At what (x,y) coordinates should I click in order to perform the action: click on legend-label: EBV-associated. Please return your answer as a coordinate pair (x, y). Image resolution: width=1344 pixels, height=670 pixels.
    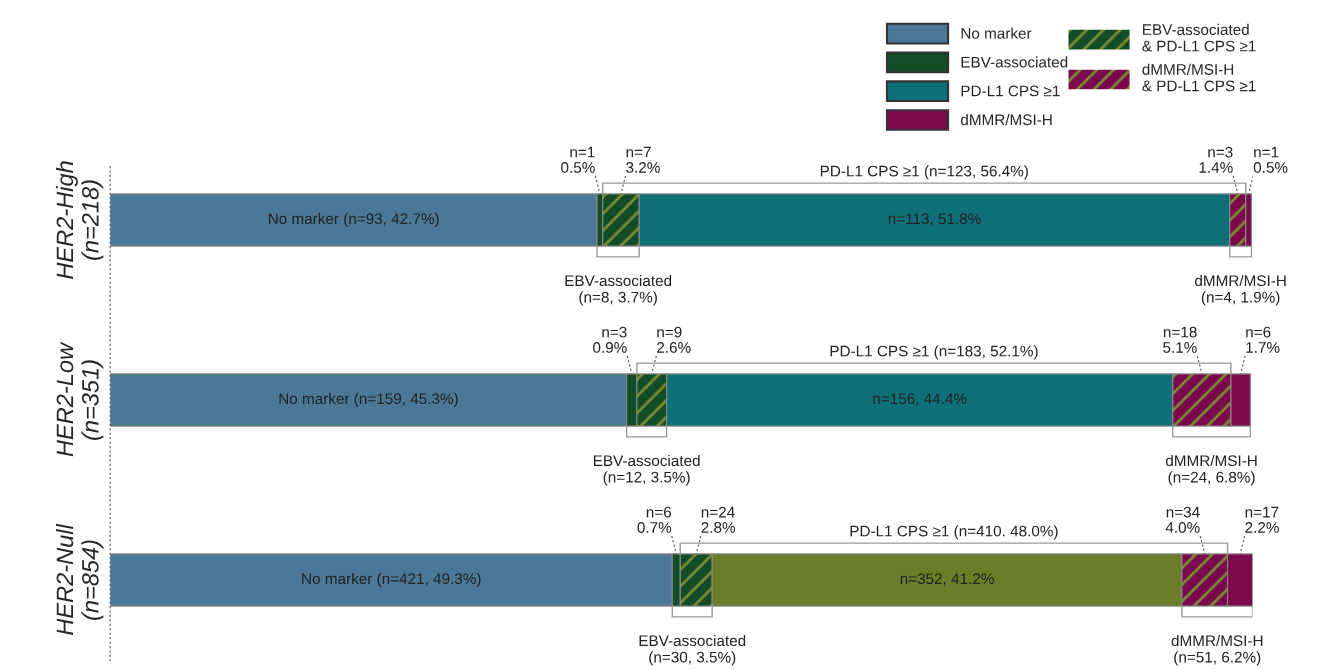
    Looking at the image, I should click on (1014, 62).